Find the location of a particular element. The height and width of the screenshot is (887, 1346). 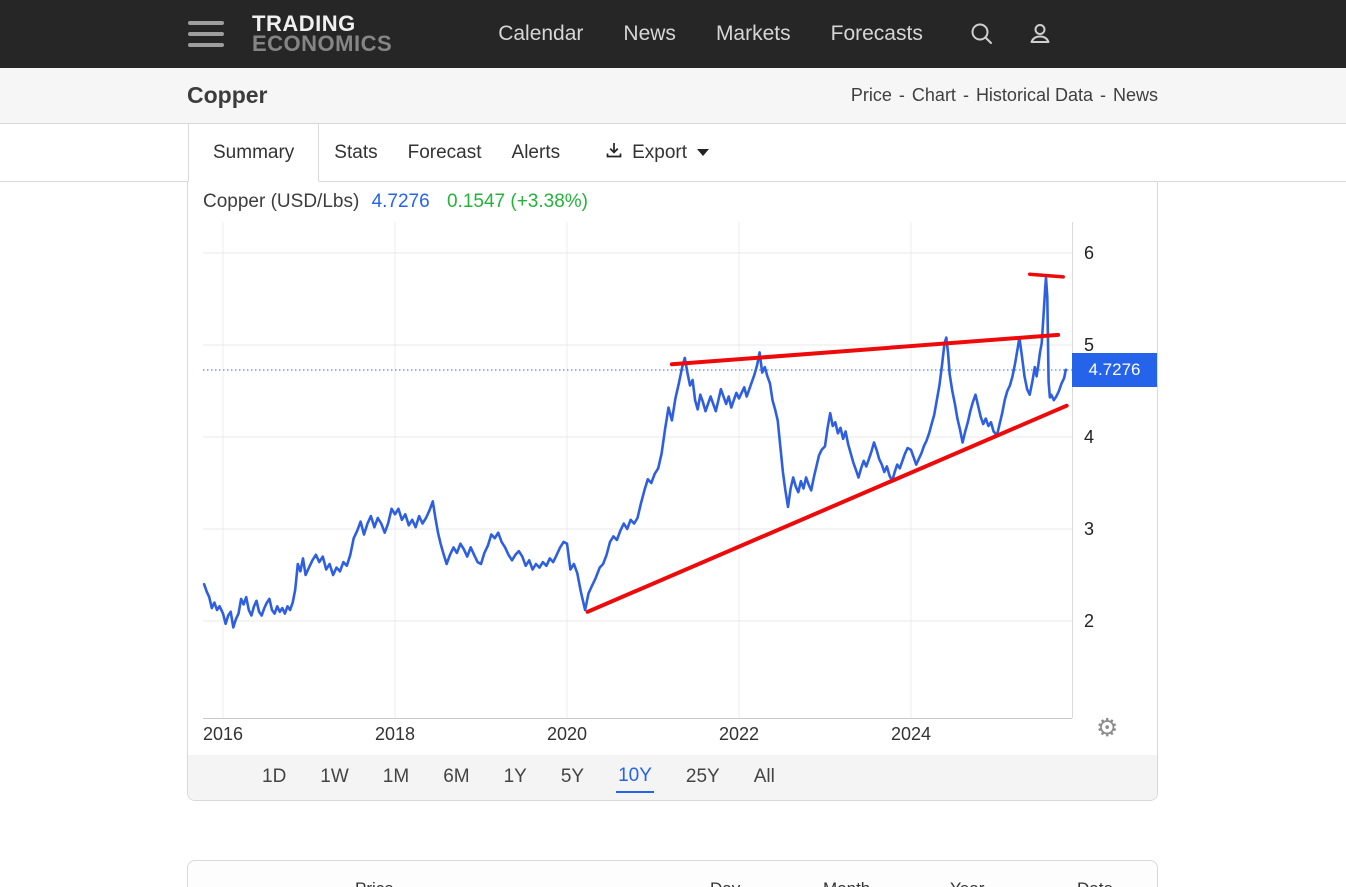

last-price-badge: 4.7276 is located at coordinates (1114, 370).